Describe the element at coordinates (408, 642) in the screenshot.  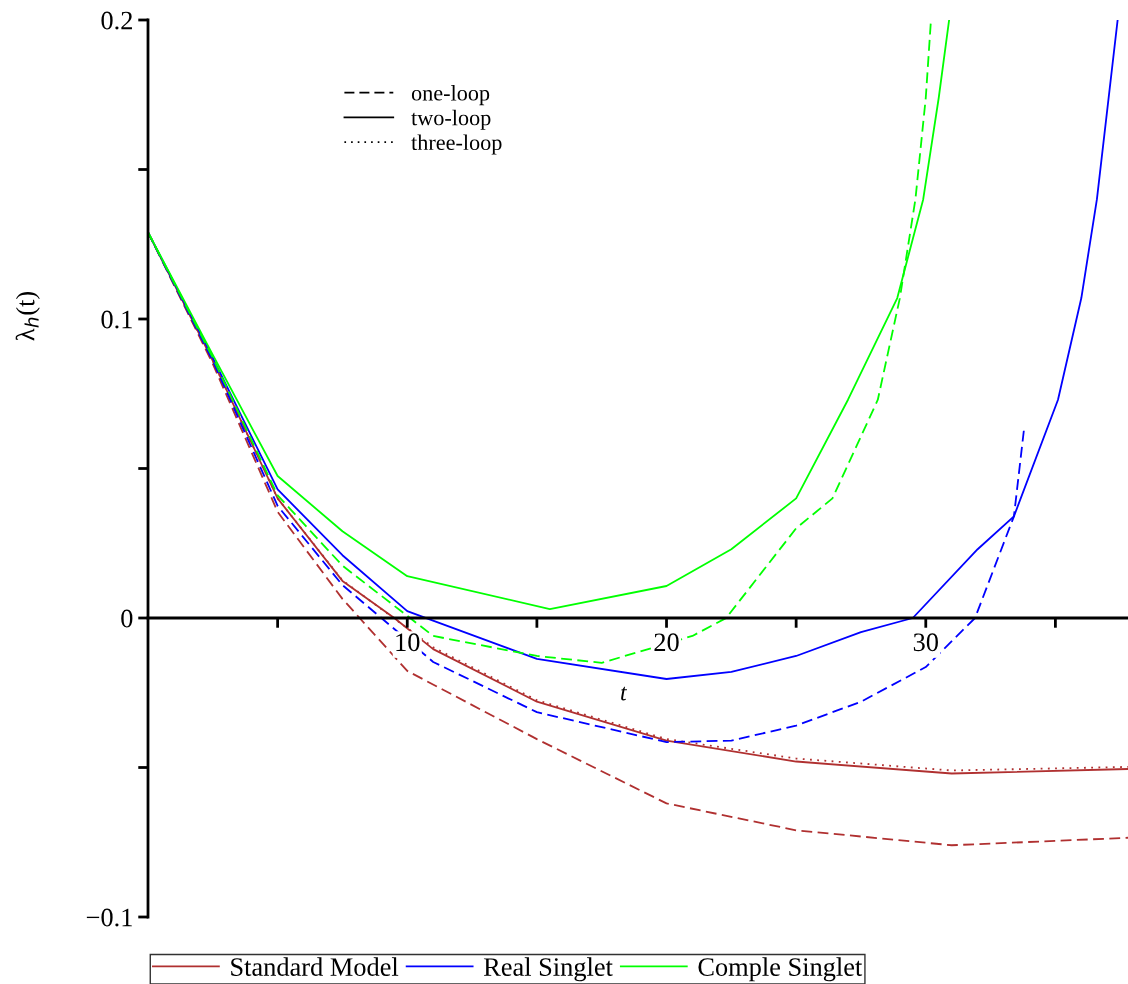
I see `x-tick-label: 10` at that location.